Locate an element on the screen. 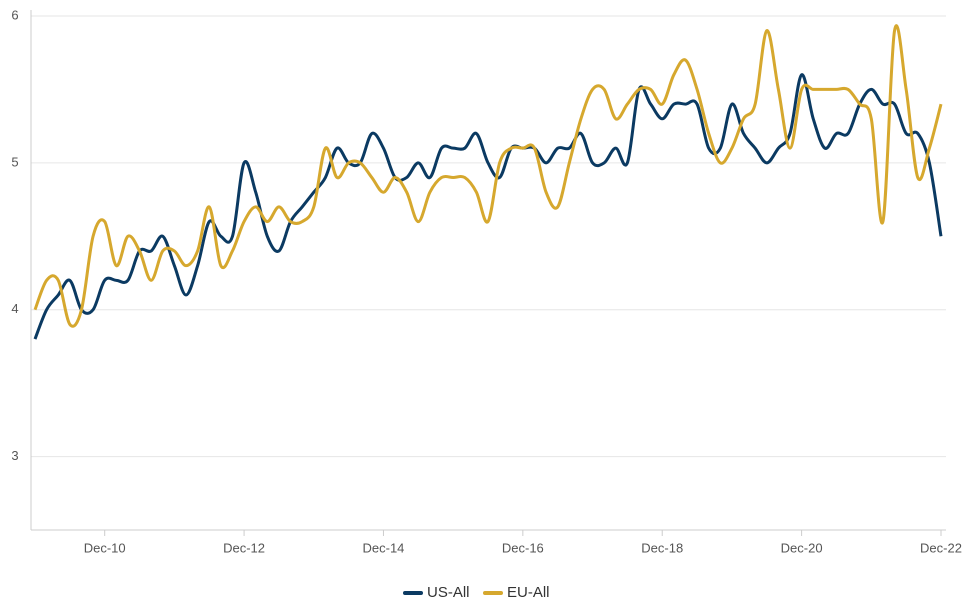 This screenshot has height=607, width=965. x-tick-label: Dec-22 is located at coordinates (941, 547).